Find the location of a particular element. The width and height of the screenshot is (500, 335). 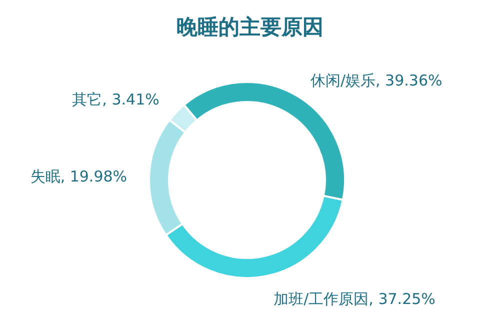

chart-title: 晚睡的主要原因 is located at coordinates (250, 27).